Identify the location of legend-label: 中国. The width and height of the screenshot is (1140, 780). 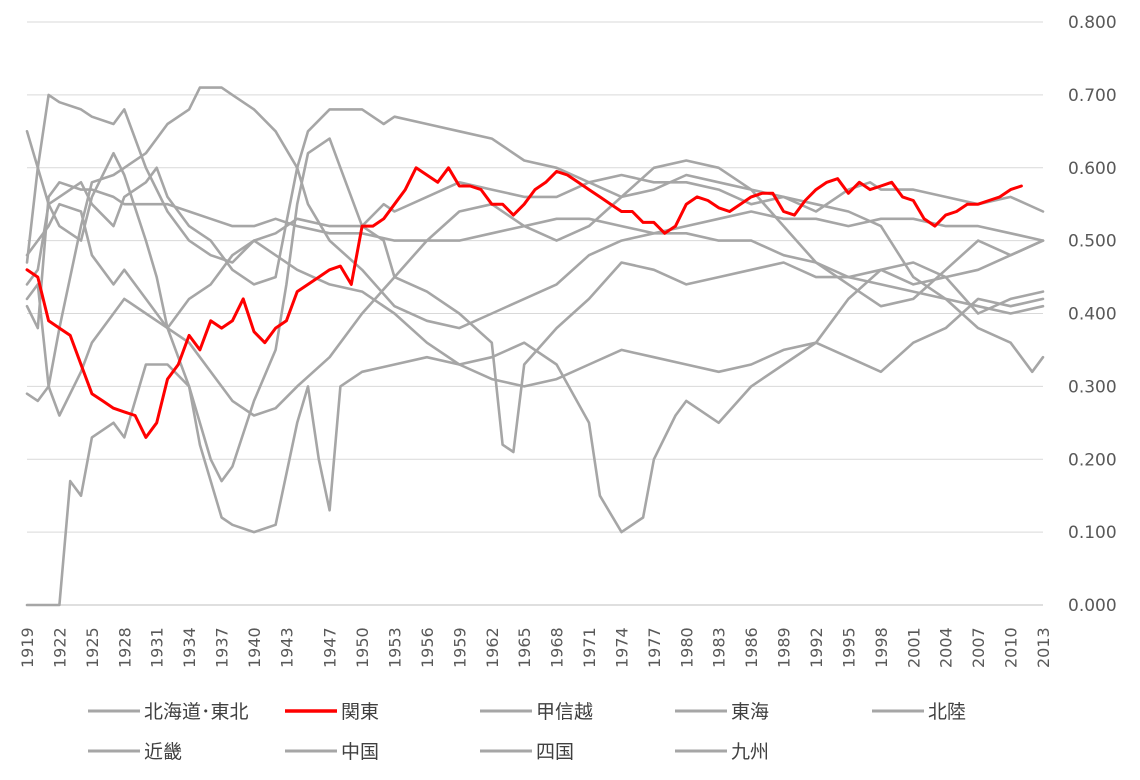
(360, 752).